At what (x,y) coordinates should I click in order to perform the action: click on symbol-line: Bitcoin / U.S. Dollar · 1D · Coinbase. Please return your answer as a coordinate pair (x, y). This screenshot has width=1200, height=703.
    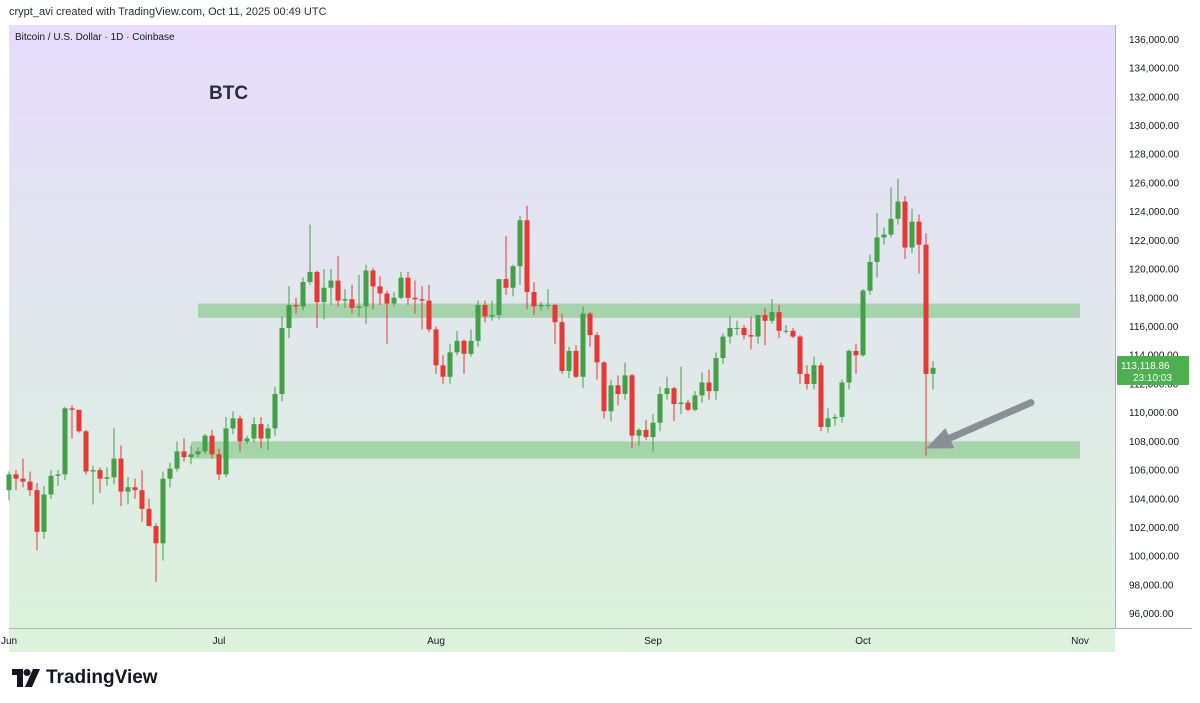
    Looking at the image, I should click on (95, 37).